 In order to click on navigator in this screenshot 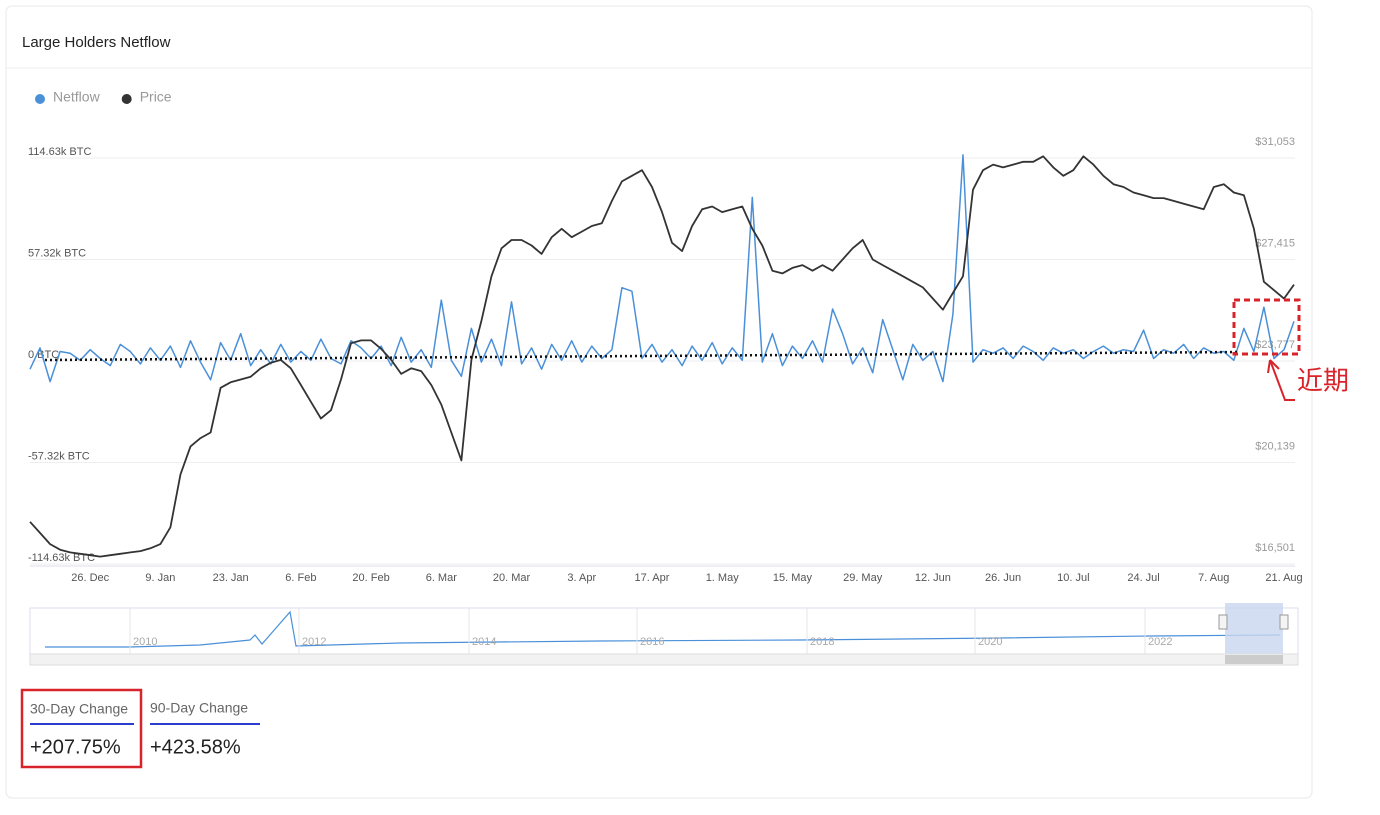, I will do `click(664, 631)`.